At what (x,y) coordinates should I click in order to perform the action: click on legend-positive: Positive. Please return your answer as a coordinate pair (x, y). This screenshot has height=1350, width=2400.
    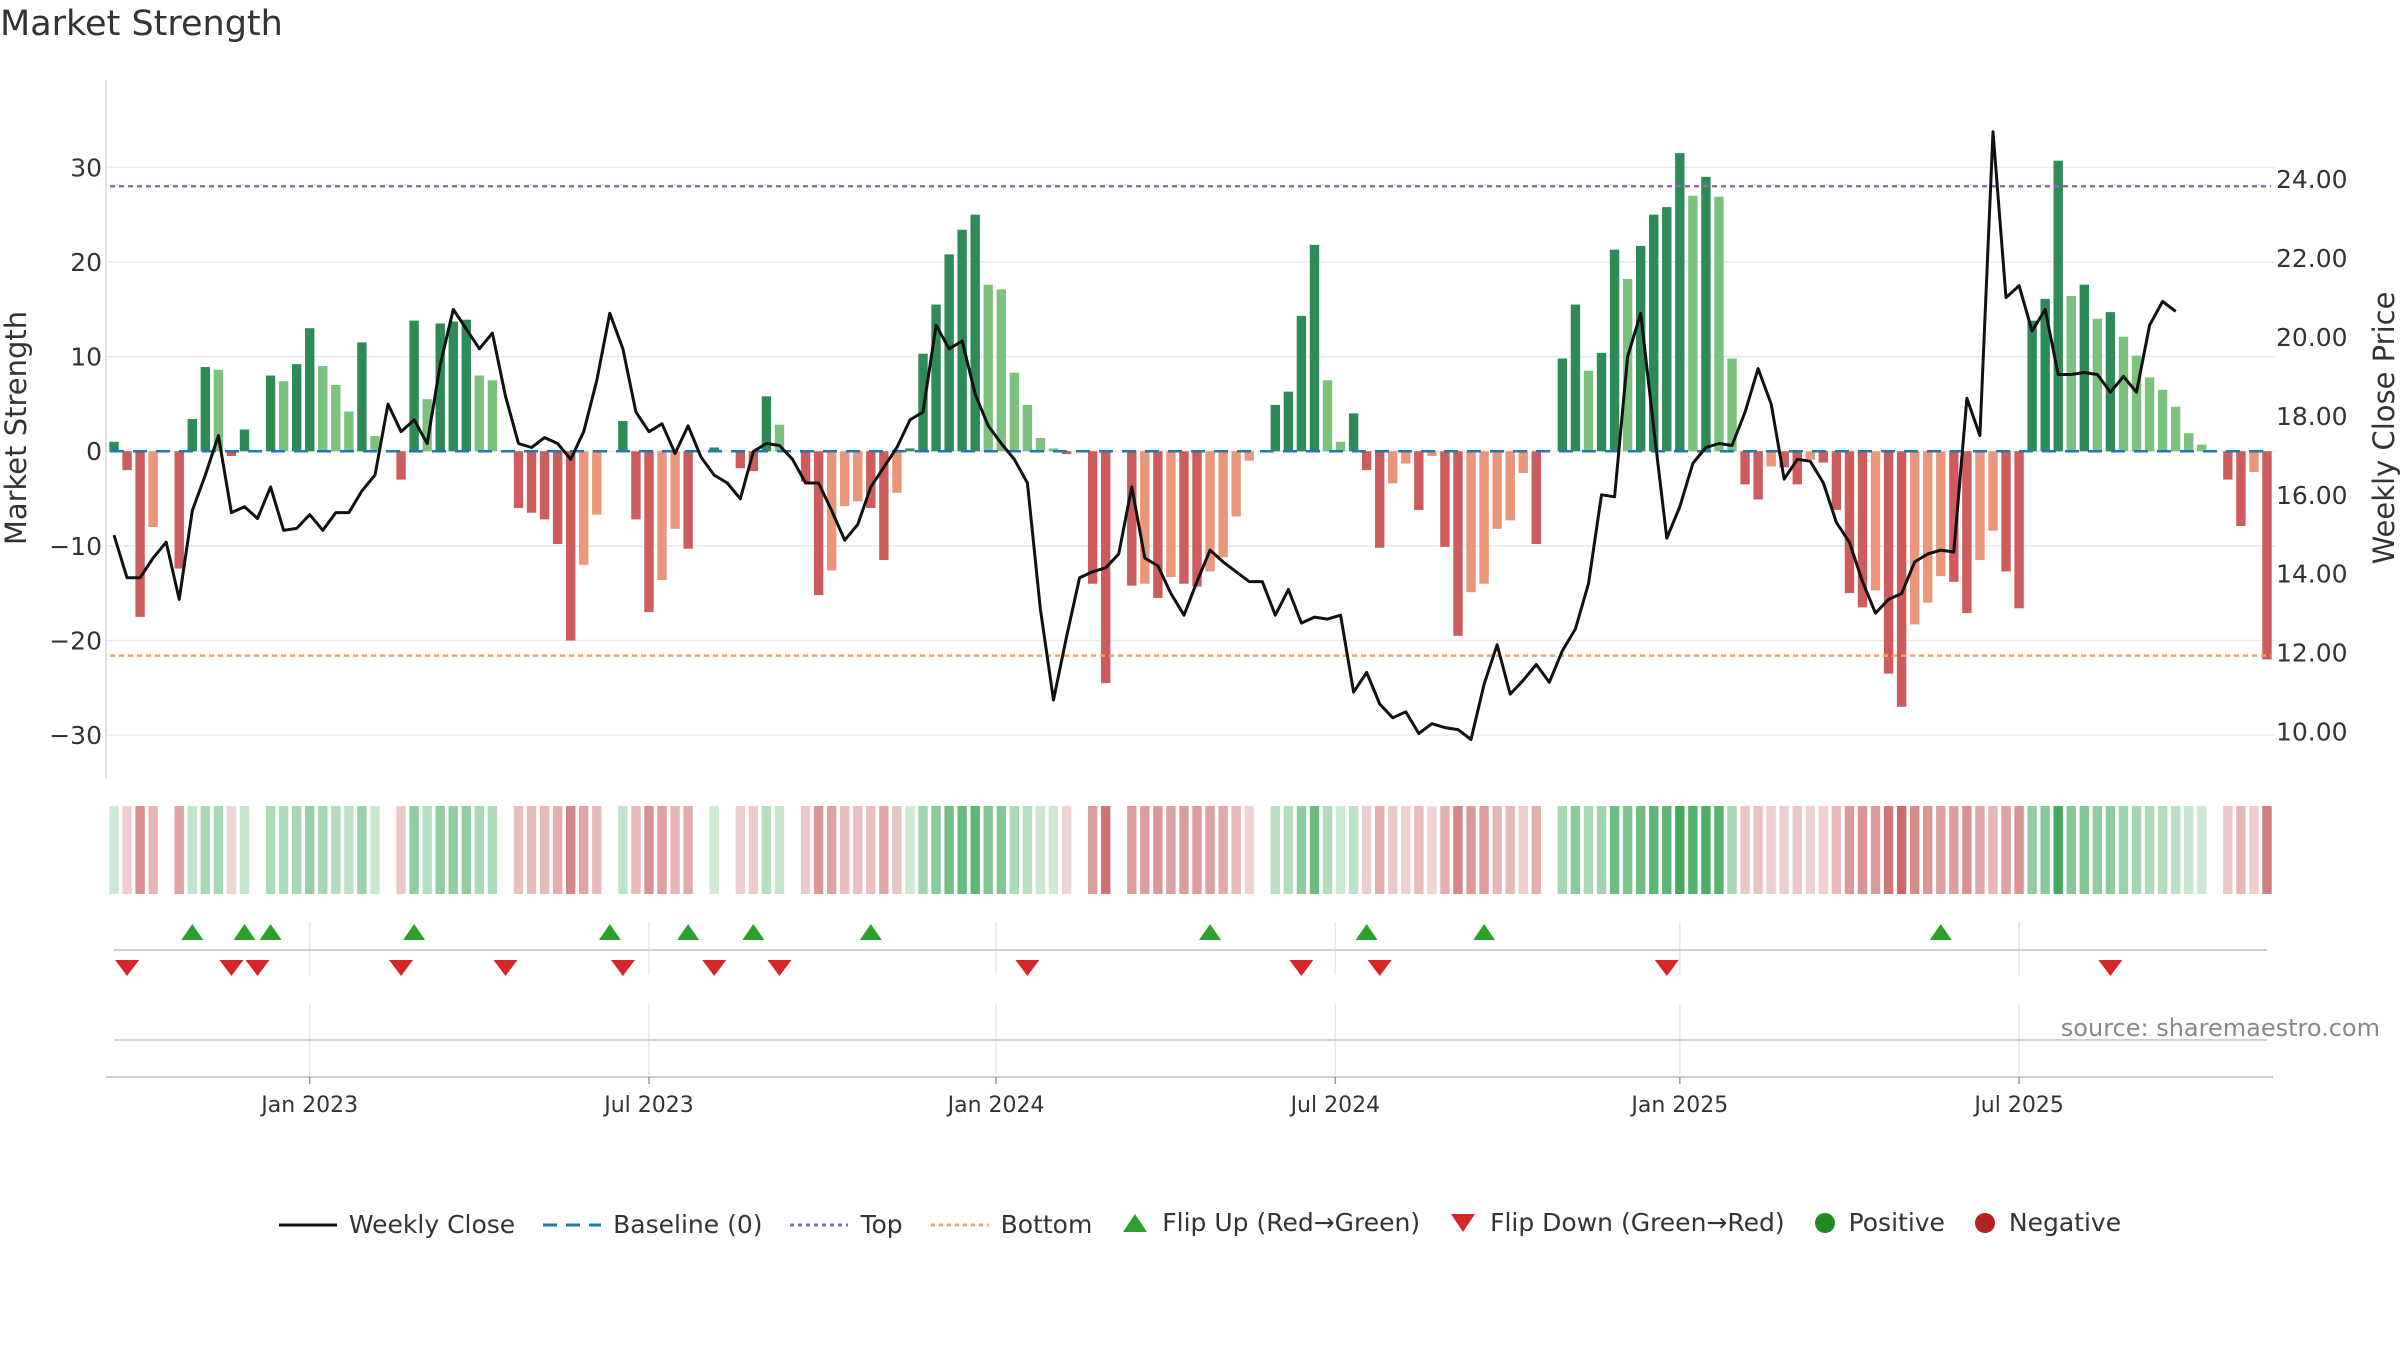
    Looking at the image, I should click on (1879, 1222).